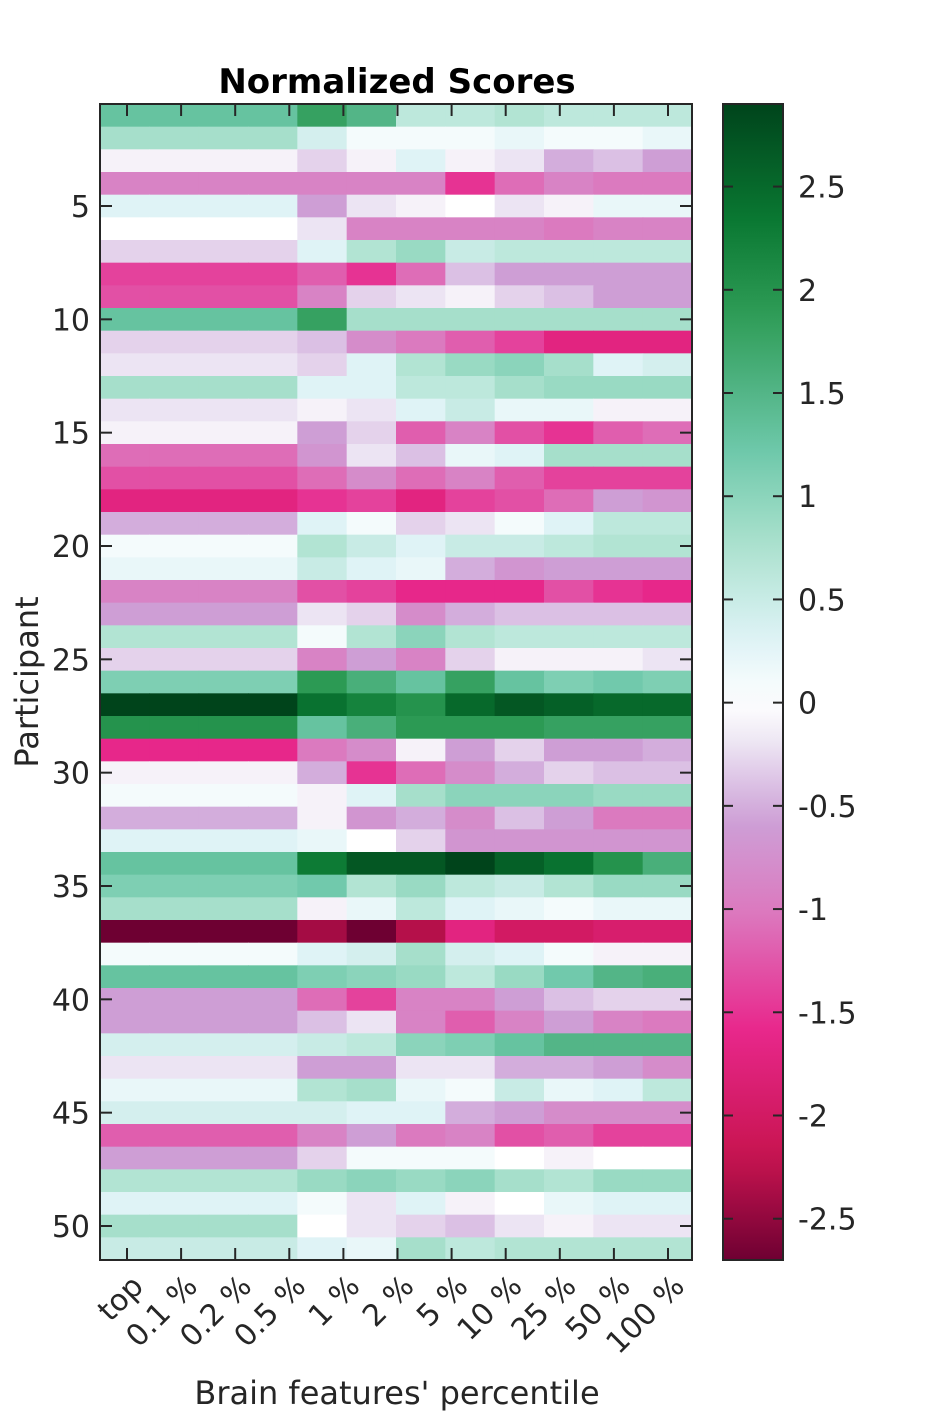  I want to click on x-axis-label: Brain features' percentile, so click(396, 1393).